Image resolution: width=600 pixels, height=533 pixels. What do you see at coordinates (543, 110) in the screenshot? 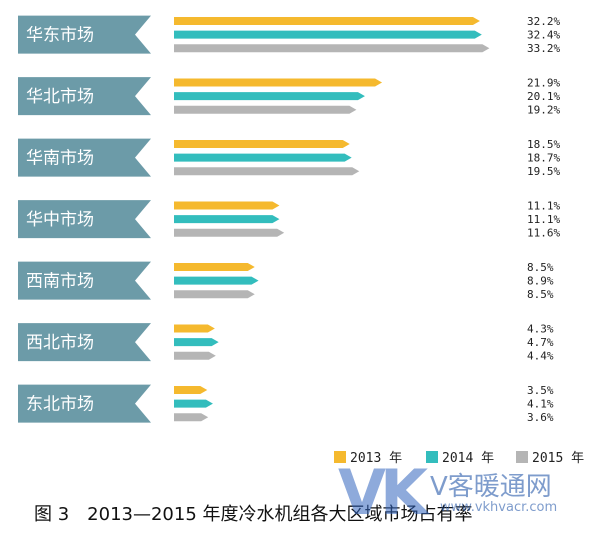
I see `data-label: 19.2%` at bounding box center [543, 110].